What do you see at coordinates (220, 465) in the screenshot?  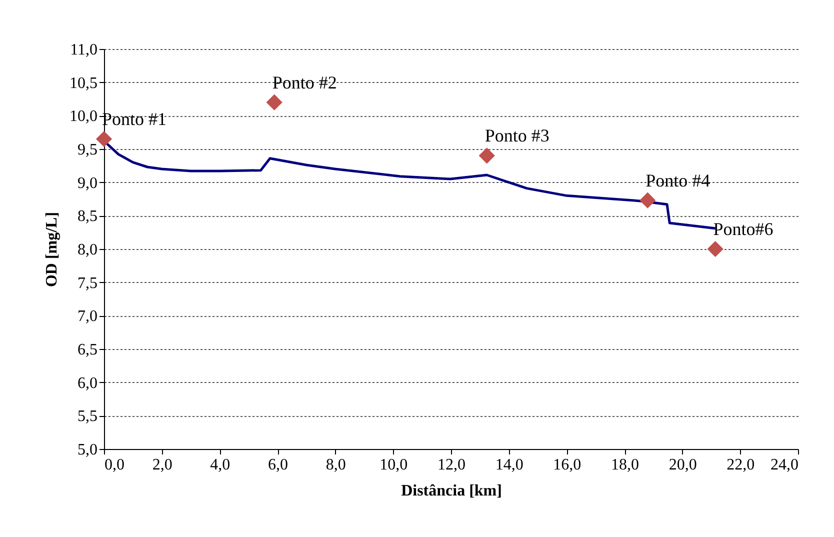 I see `x-tick-label: 4,0` at bounding box center [220, 465].